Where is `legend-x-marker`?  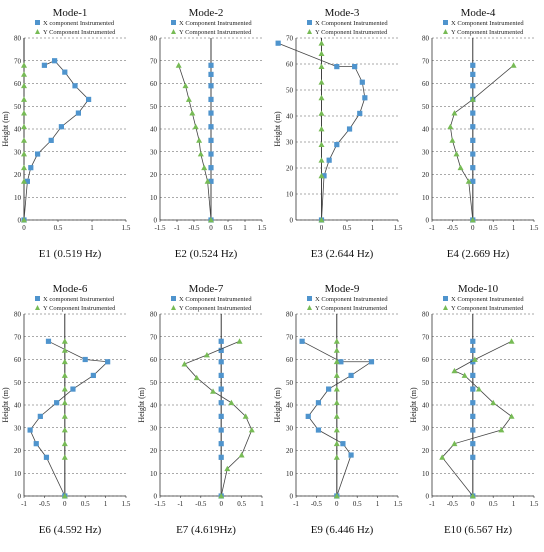 legend-x-marker is located at coordinates (173, 22).